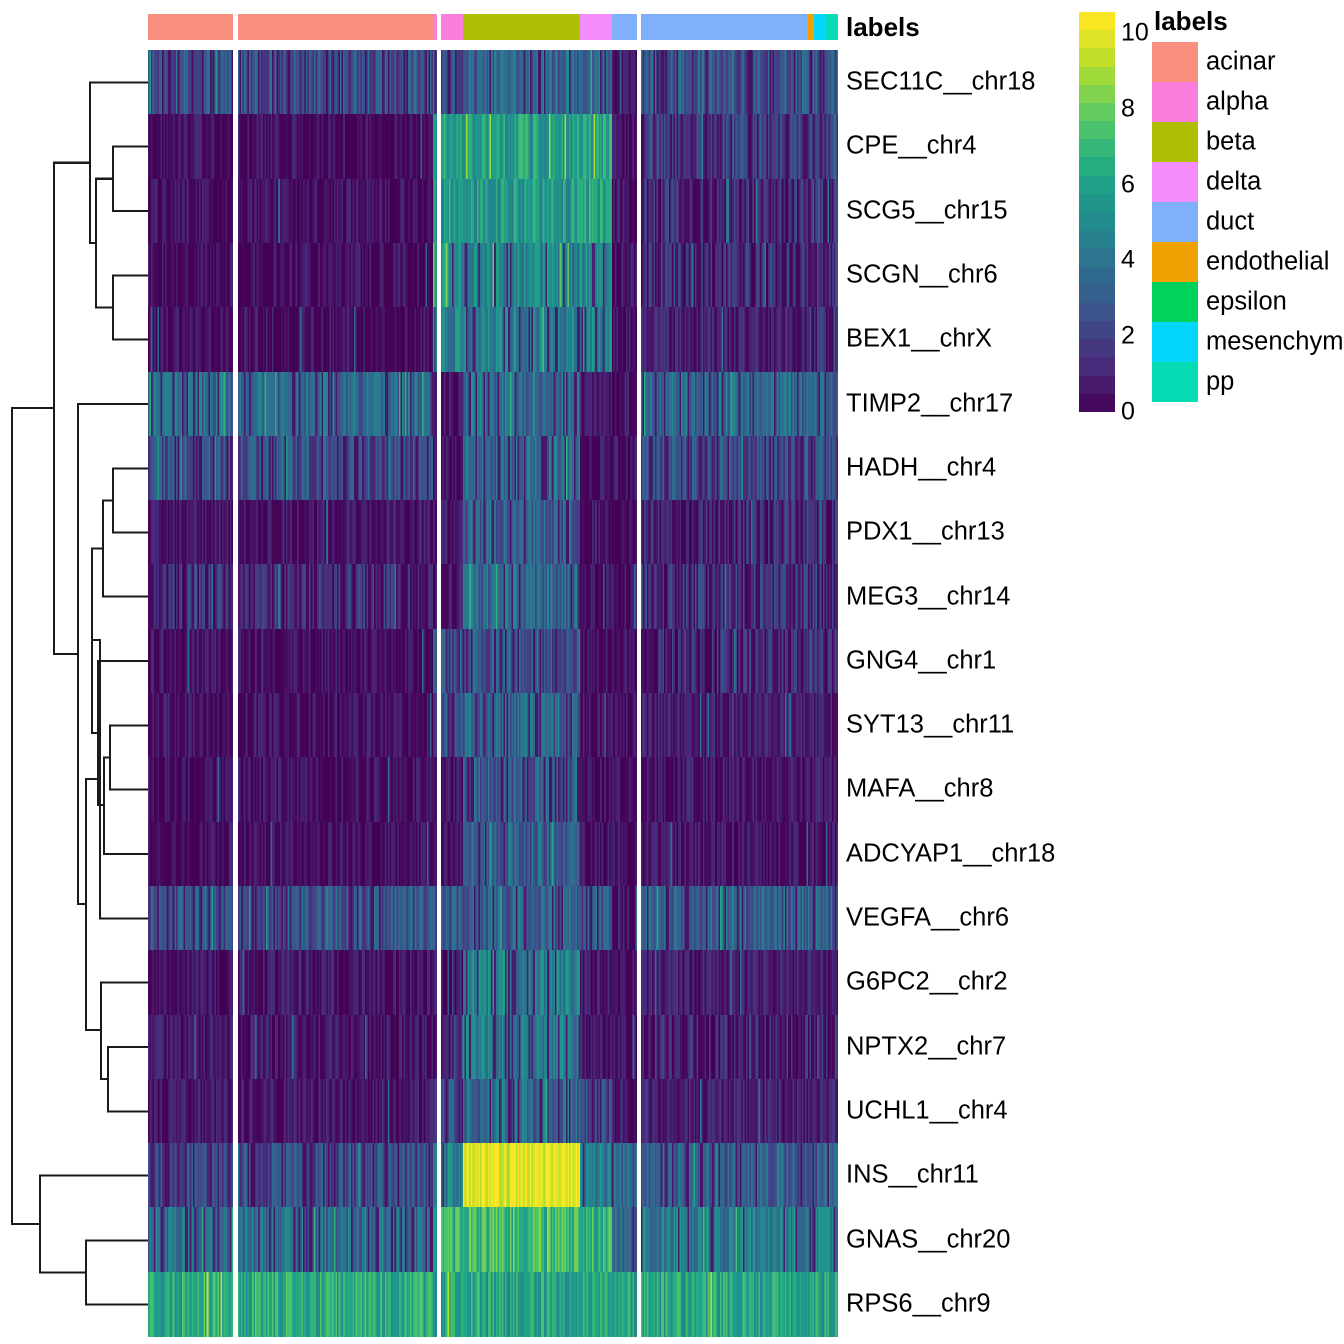  I want to click on colorbar-tick-label: 6, so click(1128, 184).